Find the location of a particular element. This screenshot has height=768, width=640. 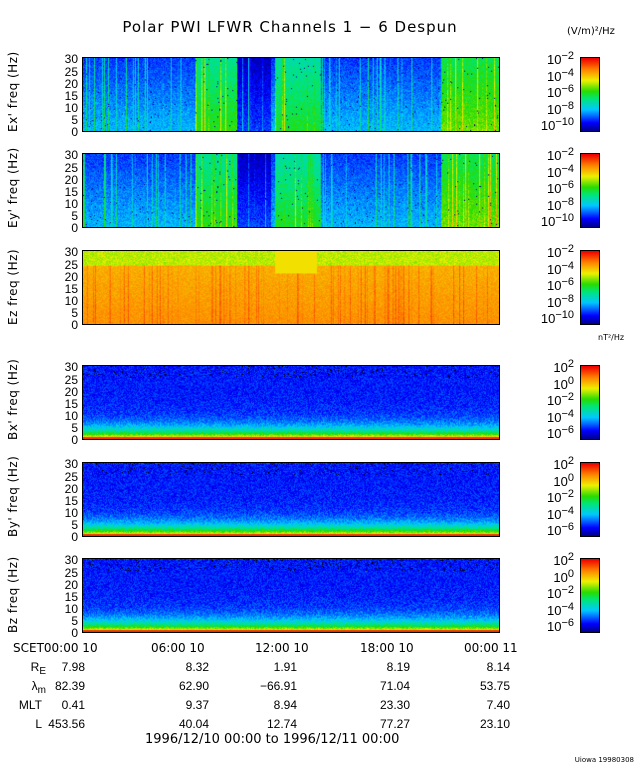

ephemeris-value: 12.74 is located at coordinates (281, 724).